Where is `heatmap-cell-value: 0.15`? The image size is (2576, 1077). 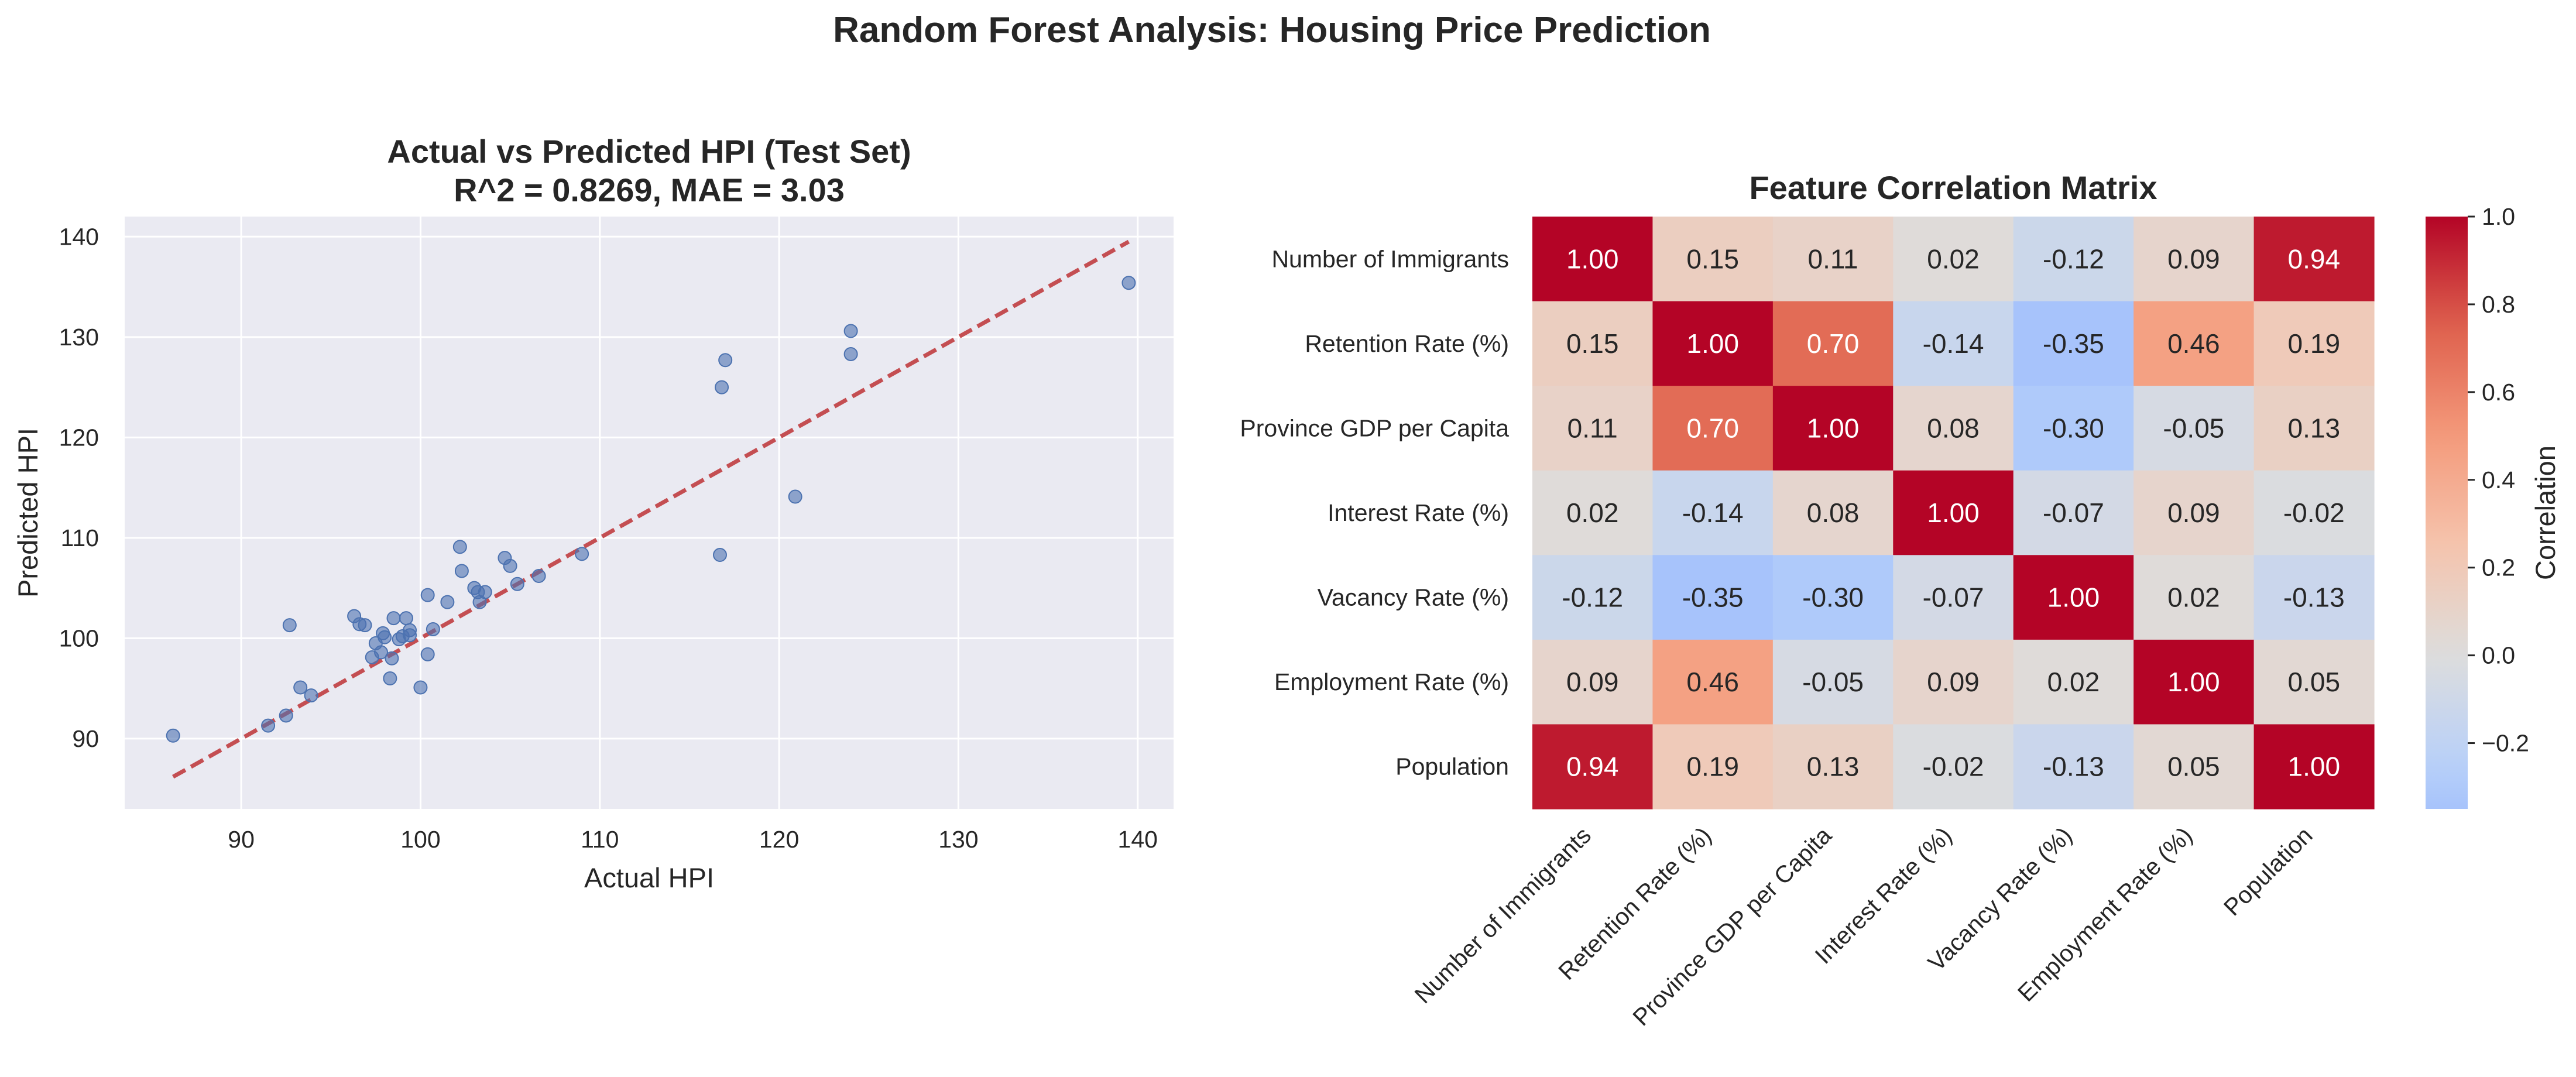
heatmap-cell-value: 0.15 is located at coordinates (1712, 259).